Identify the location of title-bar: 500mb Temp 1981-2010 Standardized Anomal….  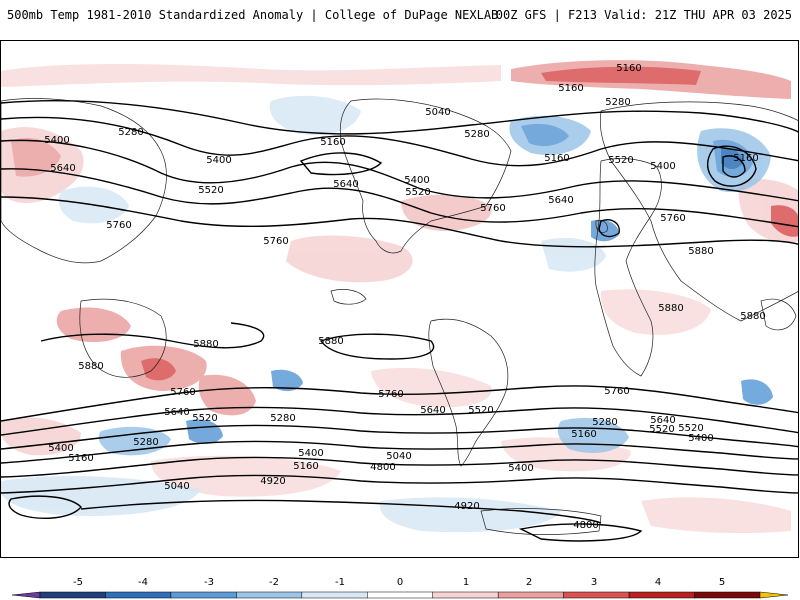
(400, 15).